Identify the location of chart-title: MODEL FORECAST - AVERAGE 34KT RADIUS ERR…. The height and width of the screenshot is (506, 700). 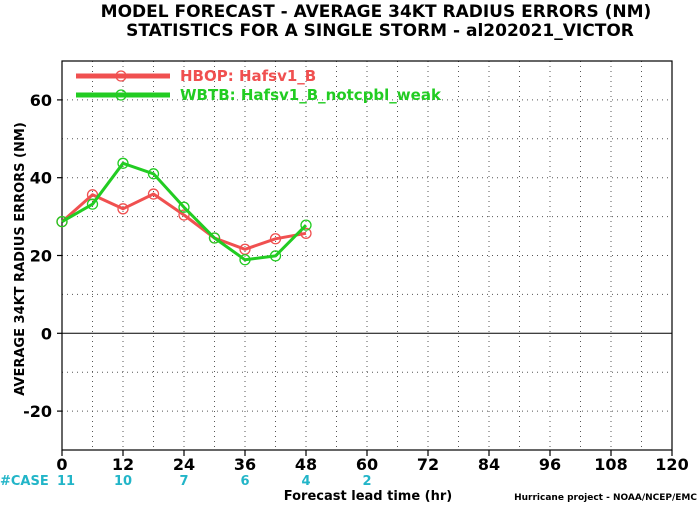
(376, 12).